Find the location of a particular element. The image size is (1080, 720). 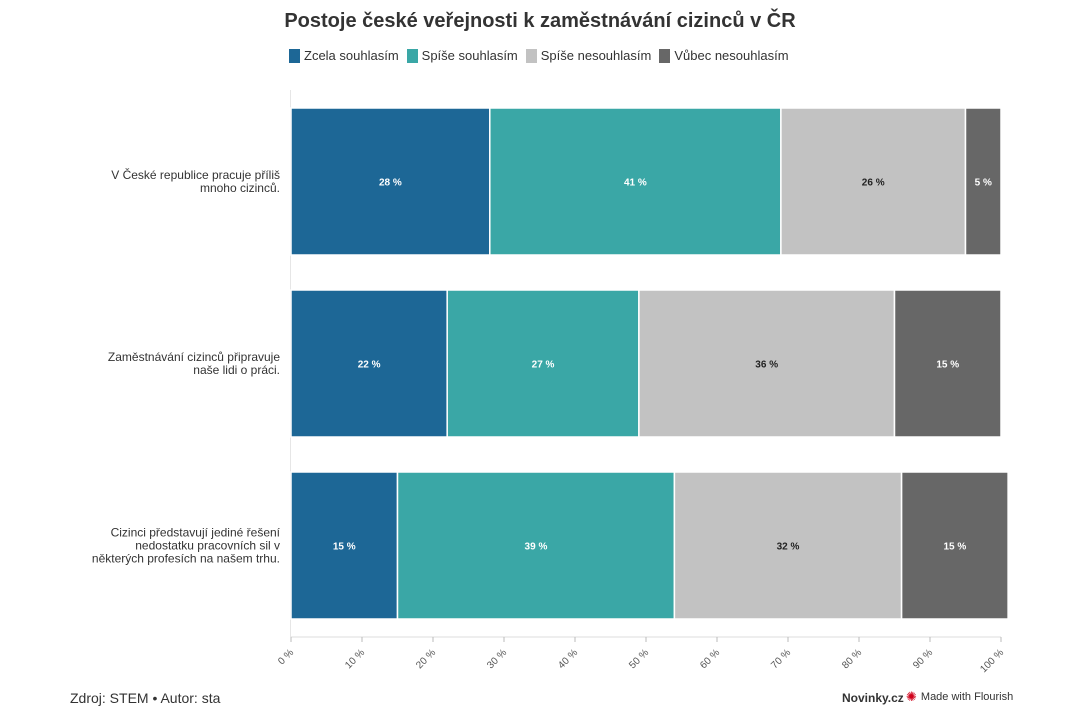

x-tick-label: 0 % is located at coordinates (286, 657).